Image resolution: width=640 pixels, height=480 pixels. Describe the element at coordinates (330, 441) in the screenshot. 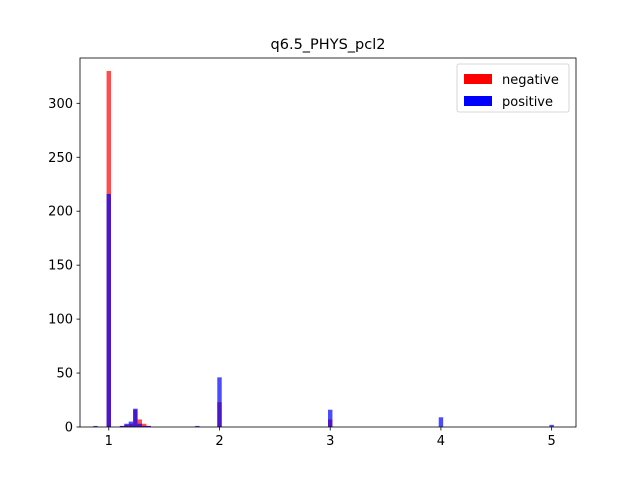

I see `x-tick-label-2: 3` at that location.